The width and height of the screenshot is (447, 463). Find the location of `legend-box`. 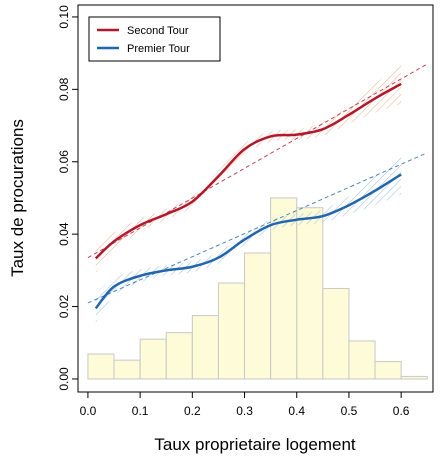

legend-box is located at coordinates (154, 39).